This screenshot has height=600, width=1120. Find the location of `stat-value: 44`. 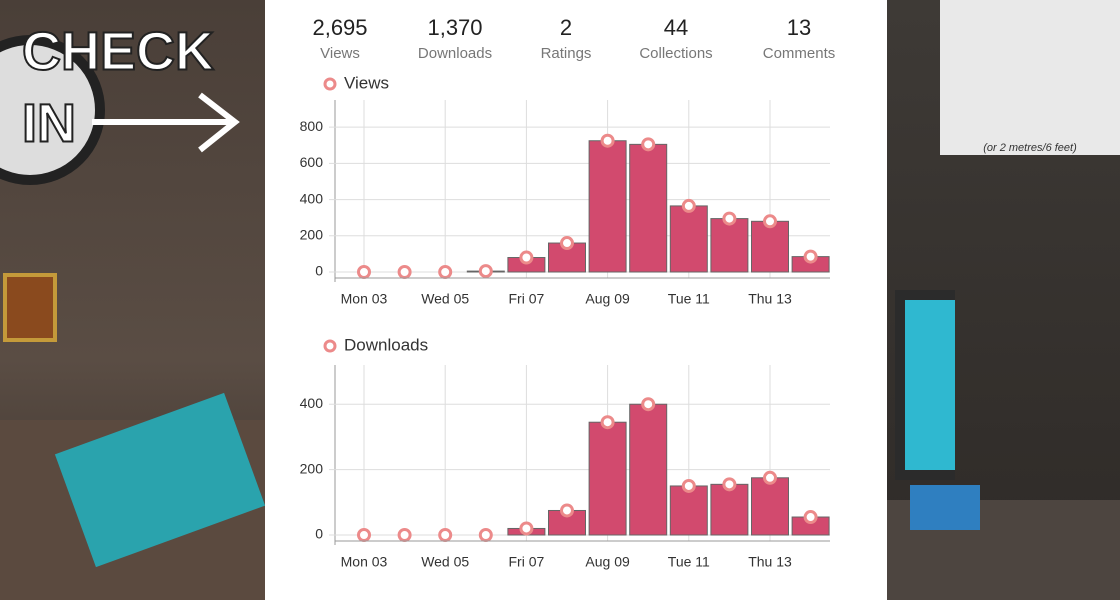

stat-value: 44 is located at coordinates (676, 27).